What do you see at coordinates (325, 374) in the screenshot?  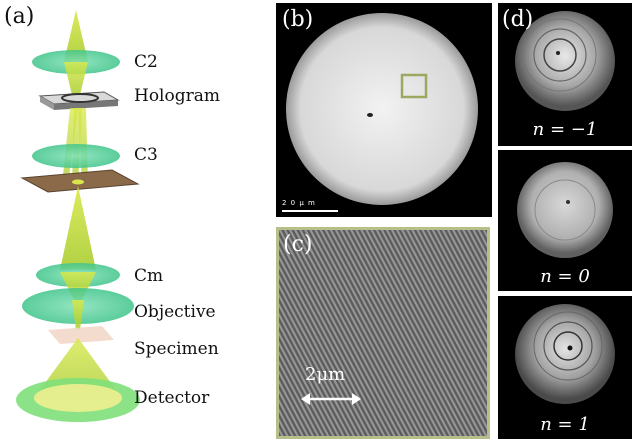 I see `scalebar-c-text: 2μm` at bounding box center [325, 374].